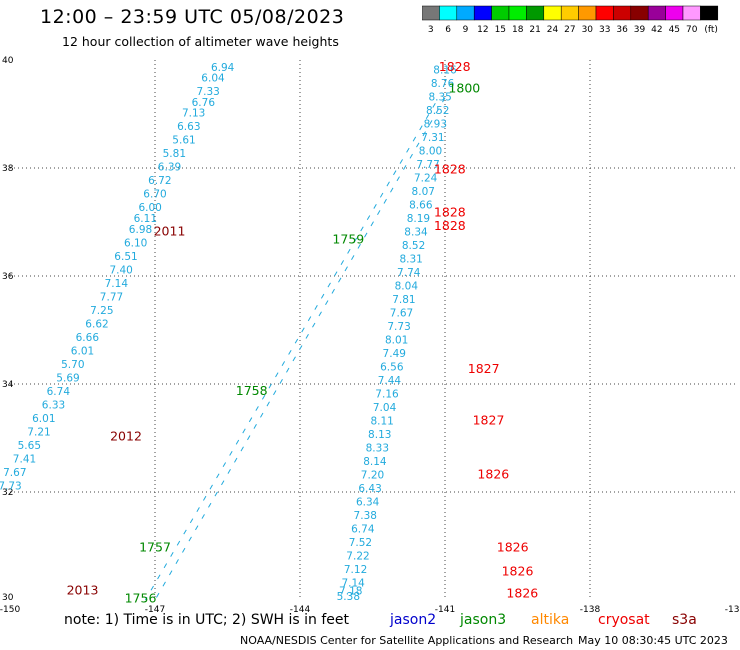 This screenshot has width=740, height=650. What do you see at coordinates (11, 486) in the screenshot?
I see `swh-value-track1: 7.73` at bounding box center [11, 486].